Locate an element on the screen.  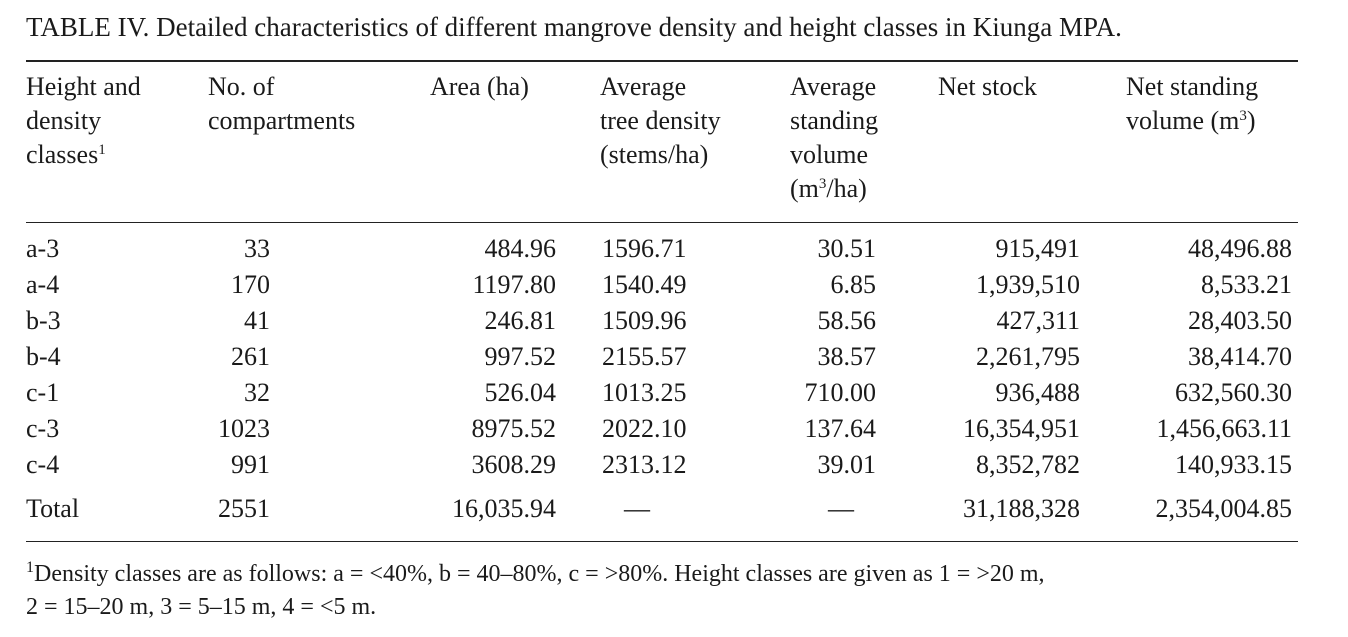
cell-net: 8,533.21 is located at coordinates (1246, 284).